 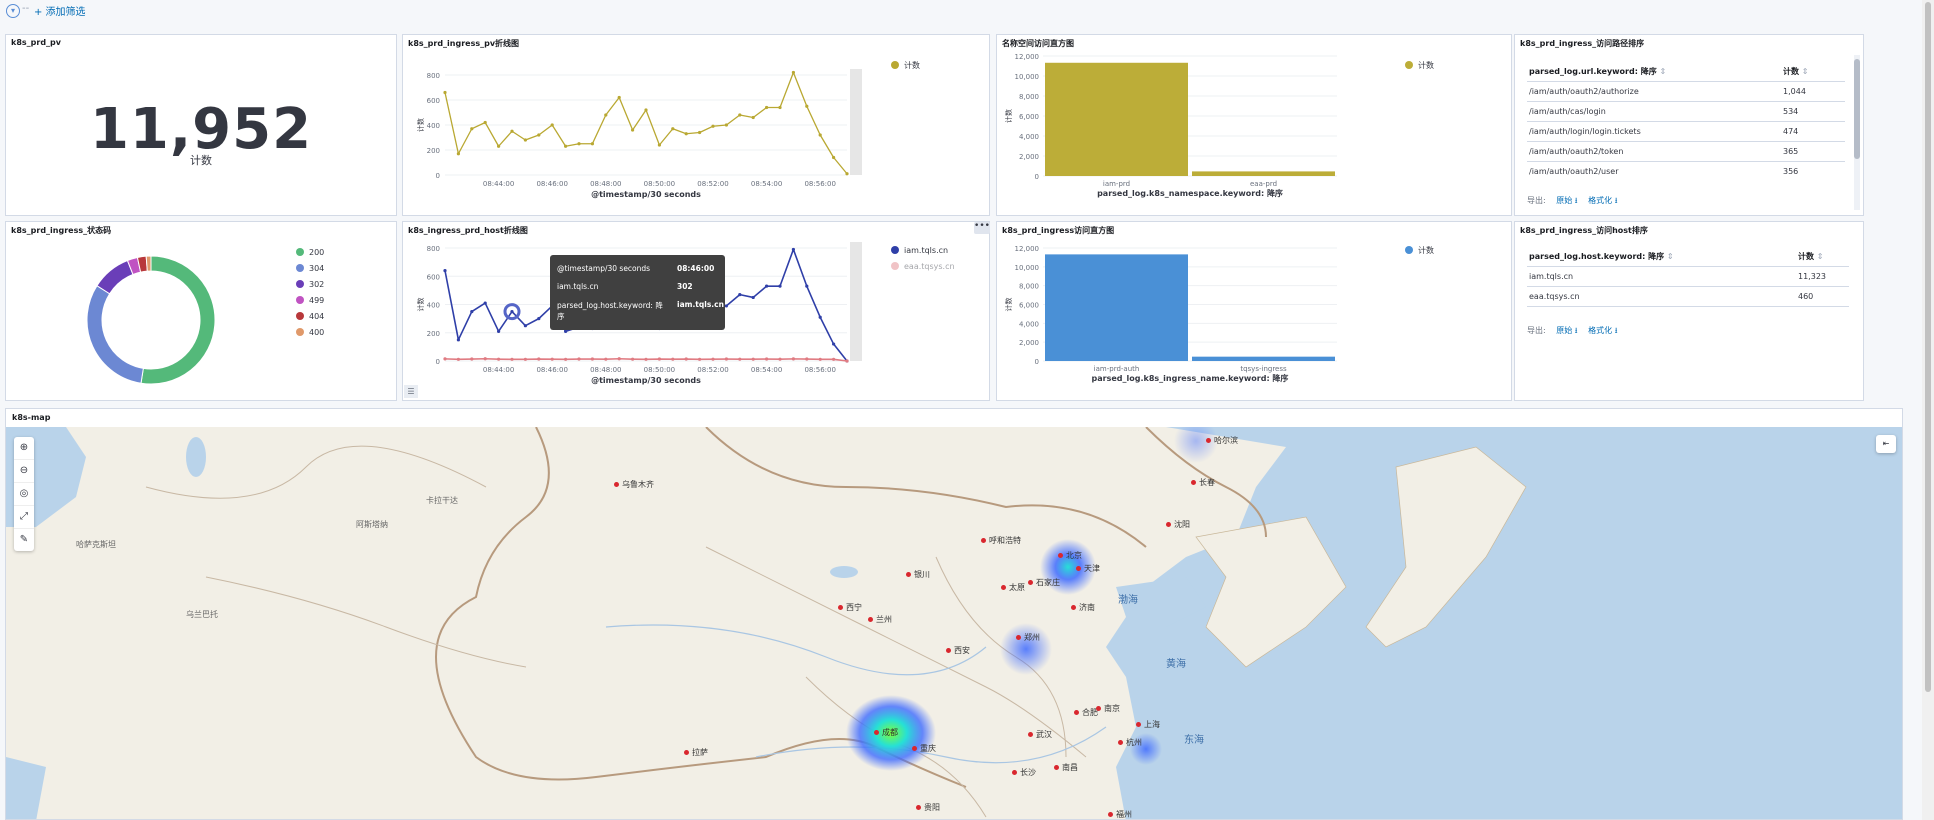 I want to click on river, so click(x=931, y=745).